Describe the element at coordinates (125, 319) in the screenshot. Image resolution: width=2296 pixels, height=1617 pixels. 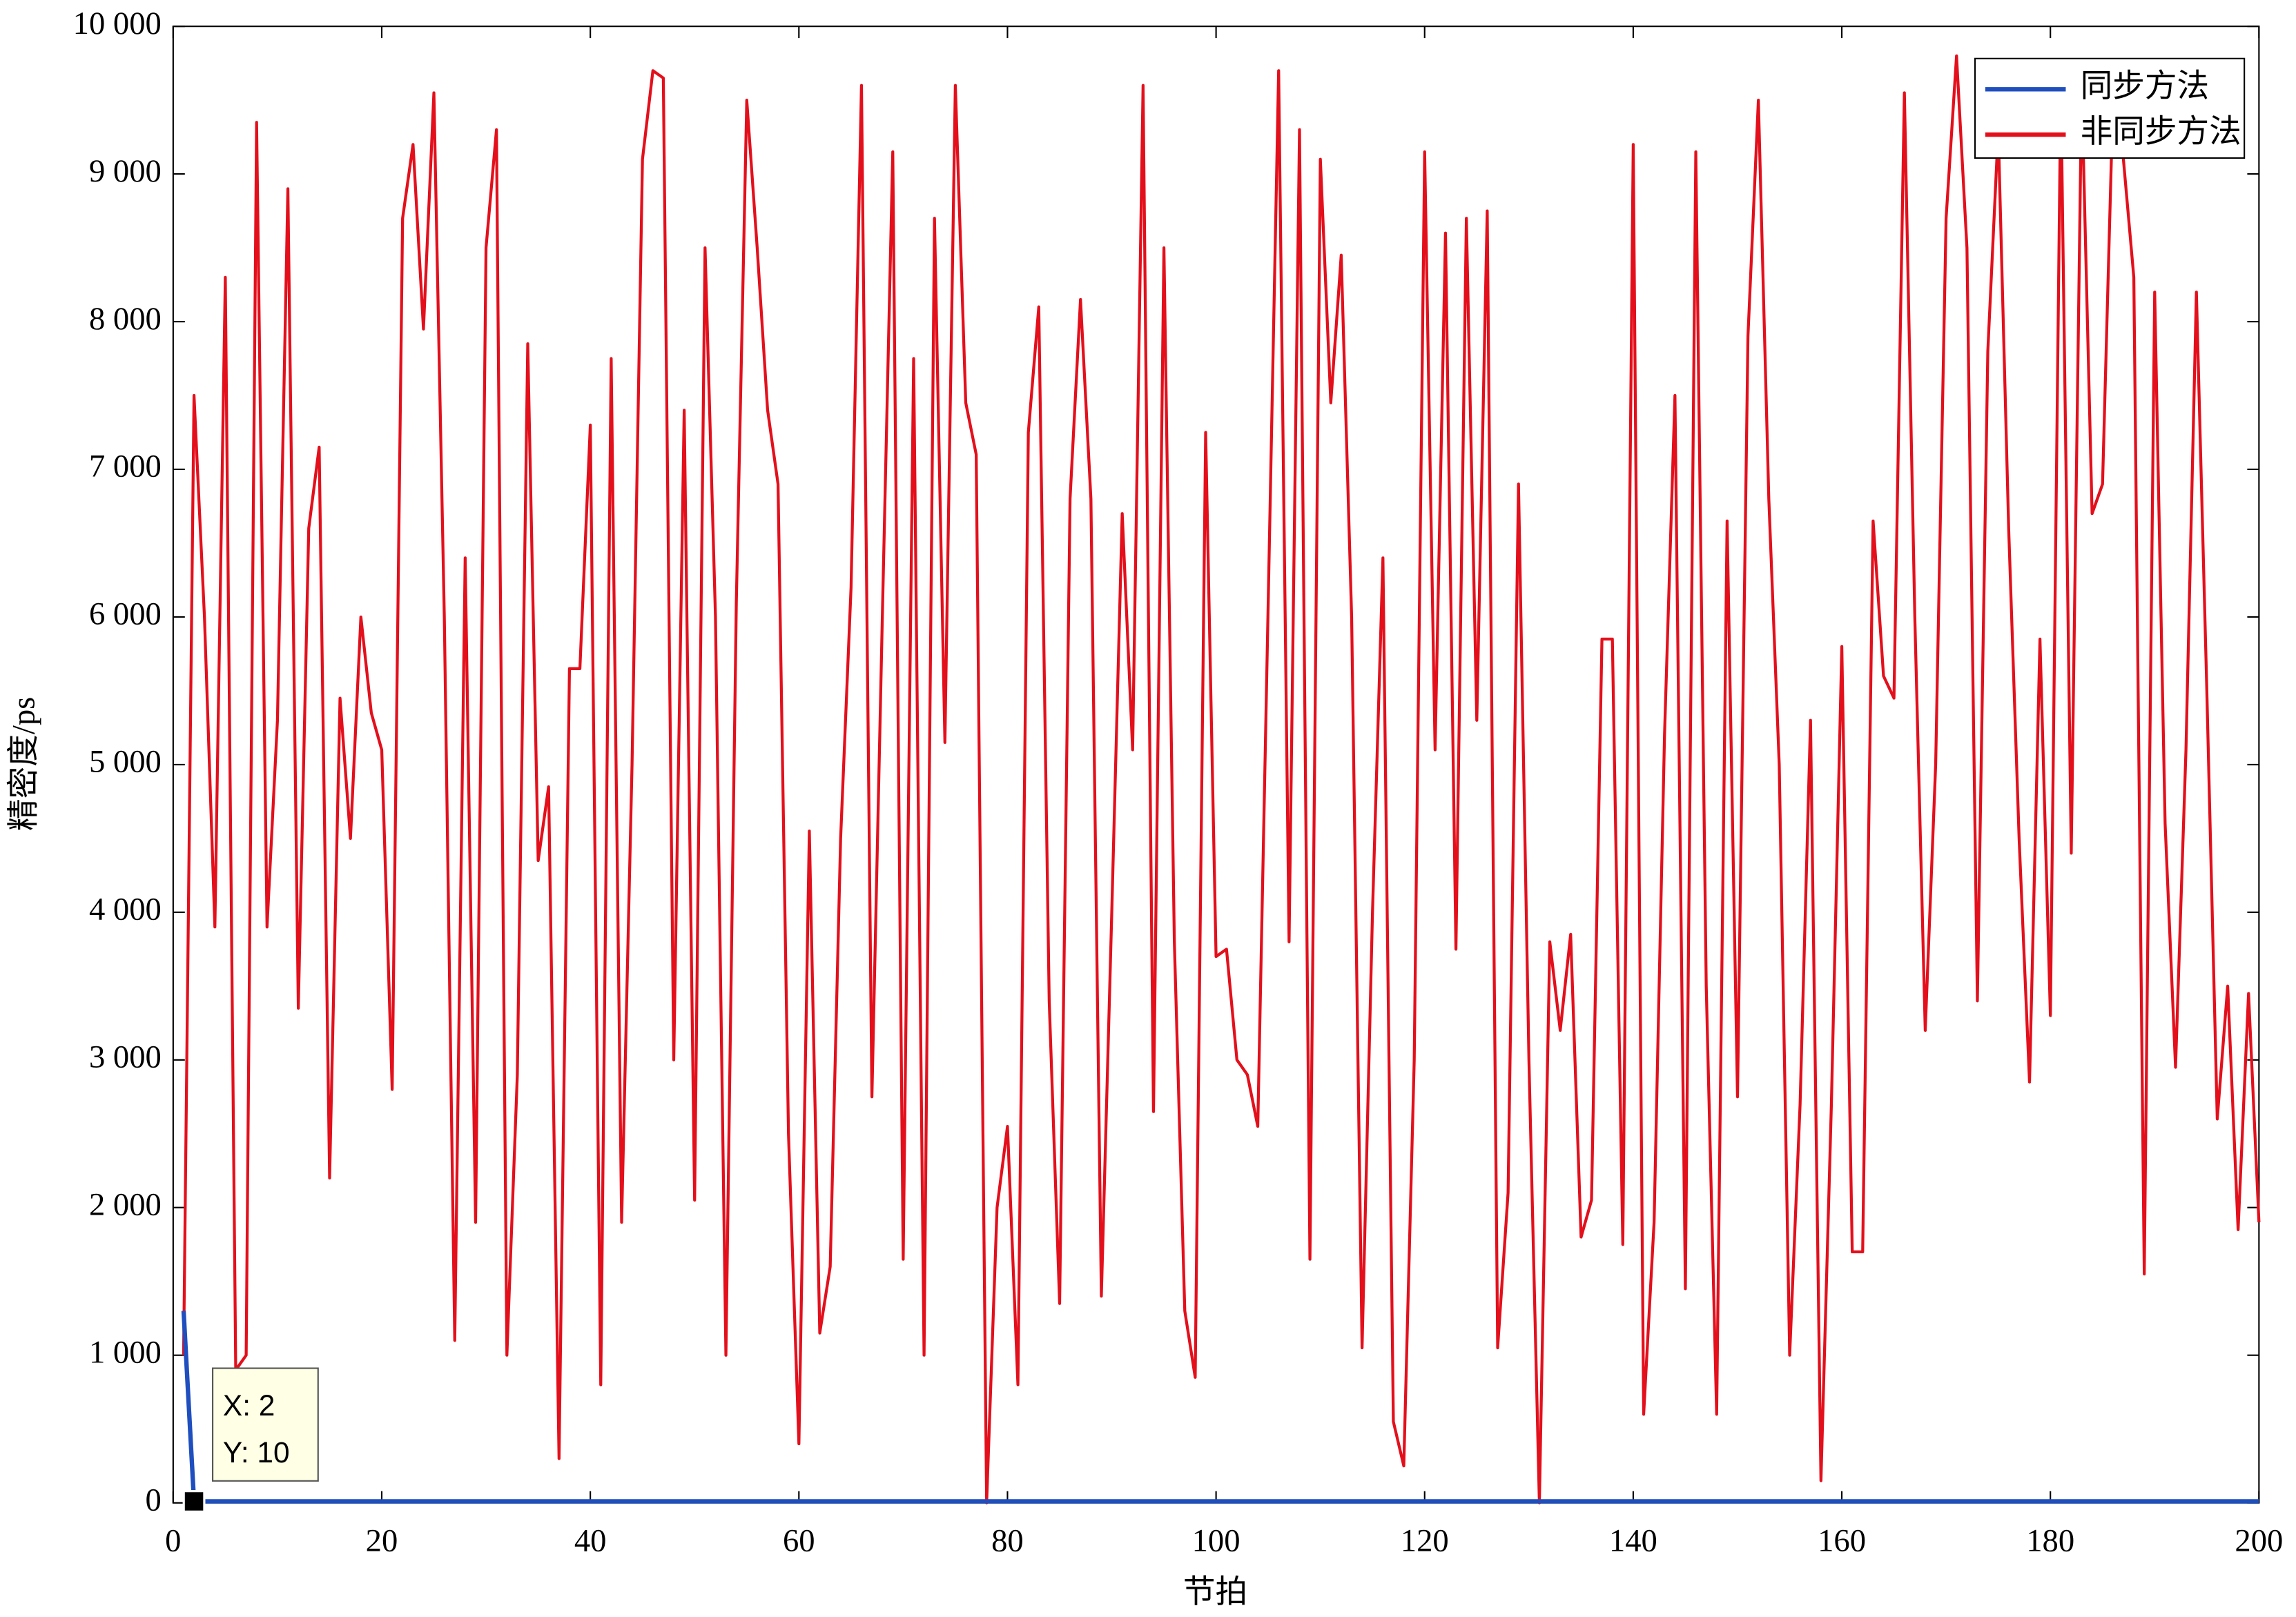
I see `y-tick-label: 8 000` at that location.